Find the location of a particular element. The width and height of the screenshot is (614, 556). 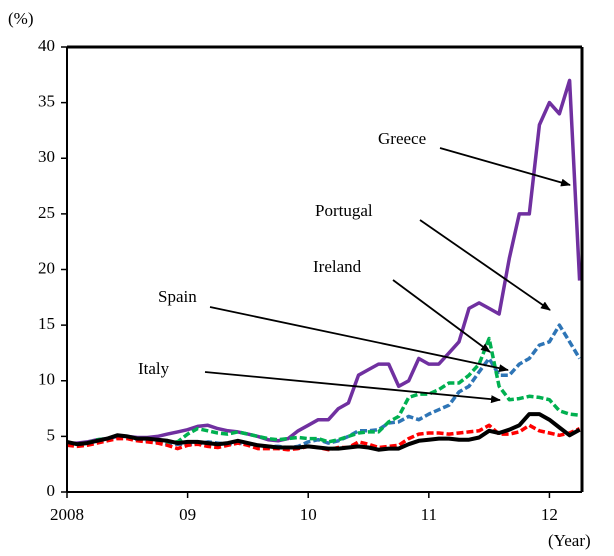

x-axis-label: (Year) is located at coordinates (569, 540).